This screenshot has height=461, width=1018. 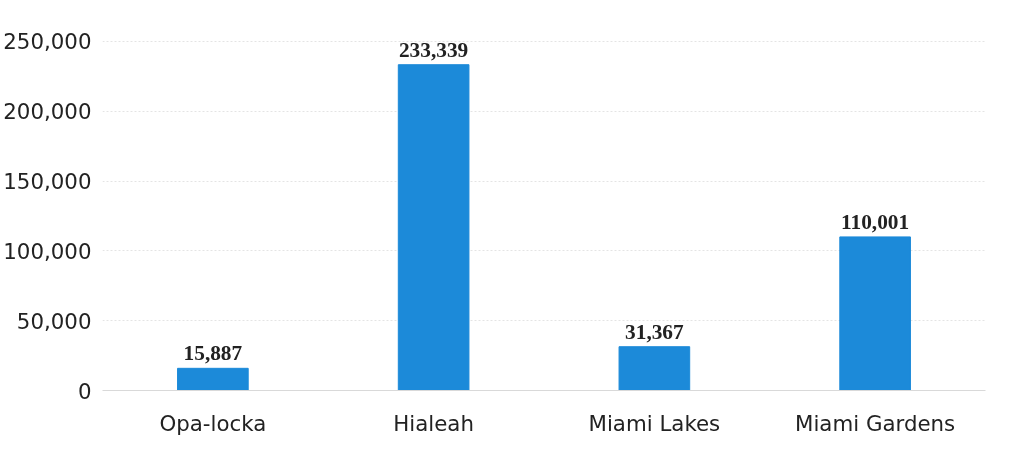 What do you see at coordinates (47, 112) in the screenshot?
I see `y-tick-label: 200,000` at bounding box center [47, 112].